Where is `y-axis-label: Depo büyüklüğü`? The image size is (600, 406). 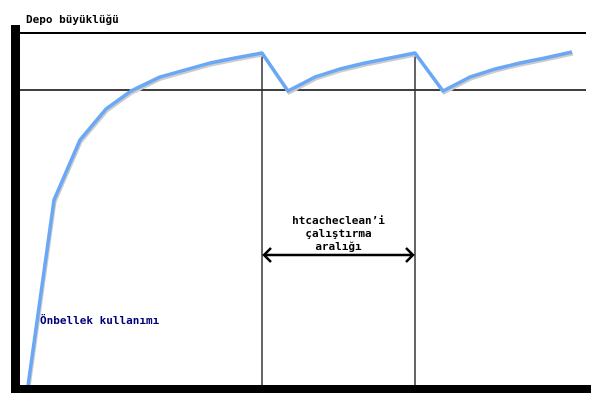 y-axis-label: Depo büyüklüğü is located at coordinates (72, 19).